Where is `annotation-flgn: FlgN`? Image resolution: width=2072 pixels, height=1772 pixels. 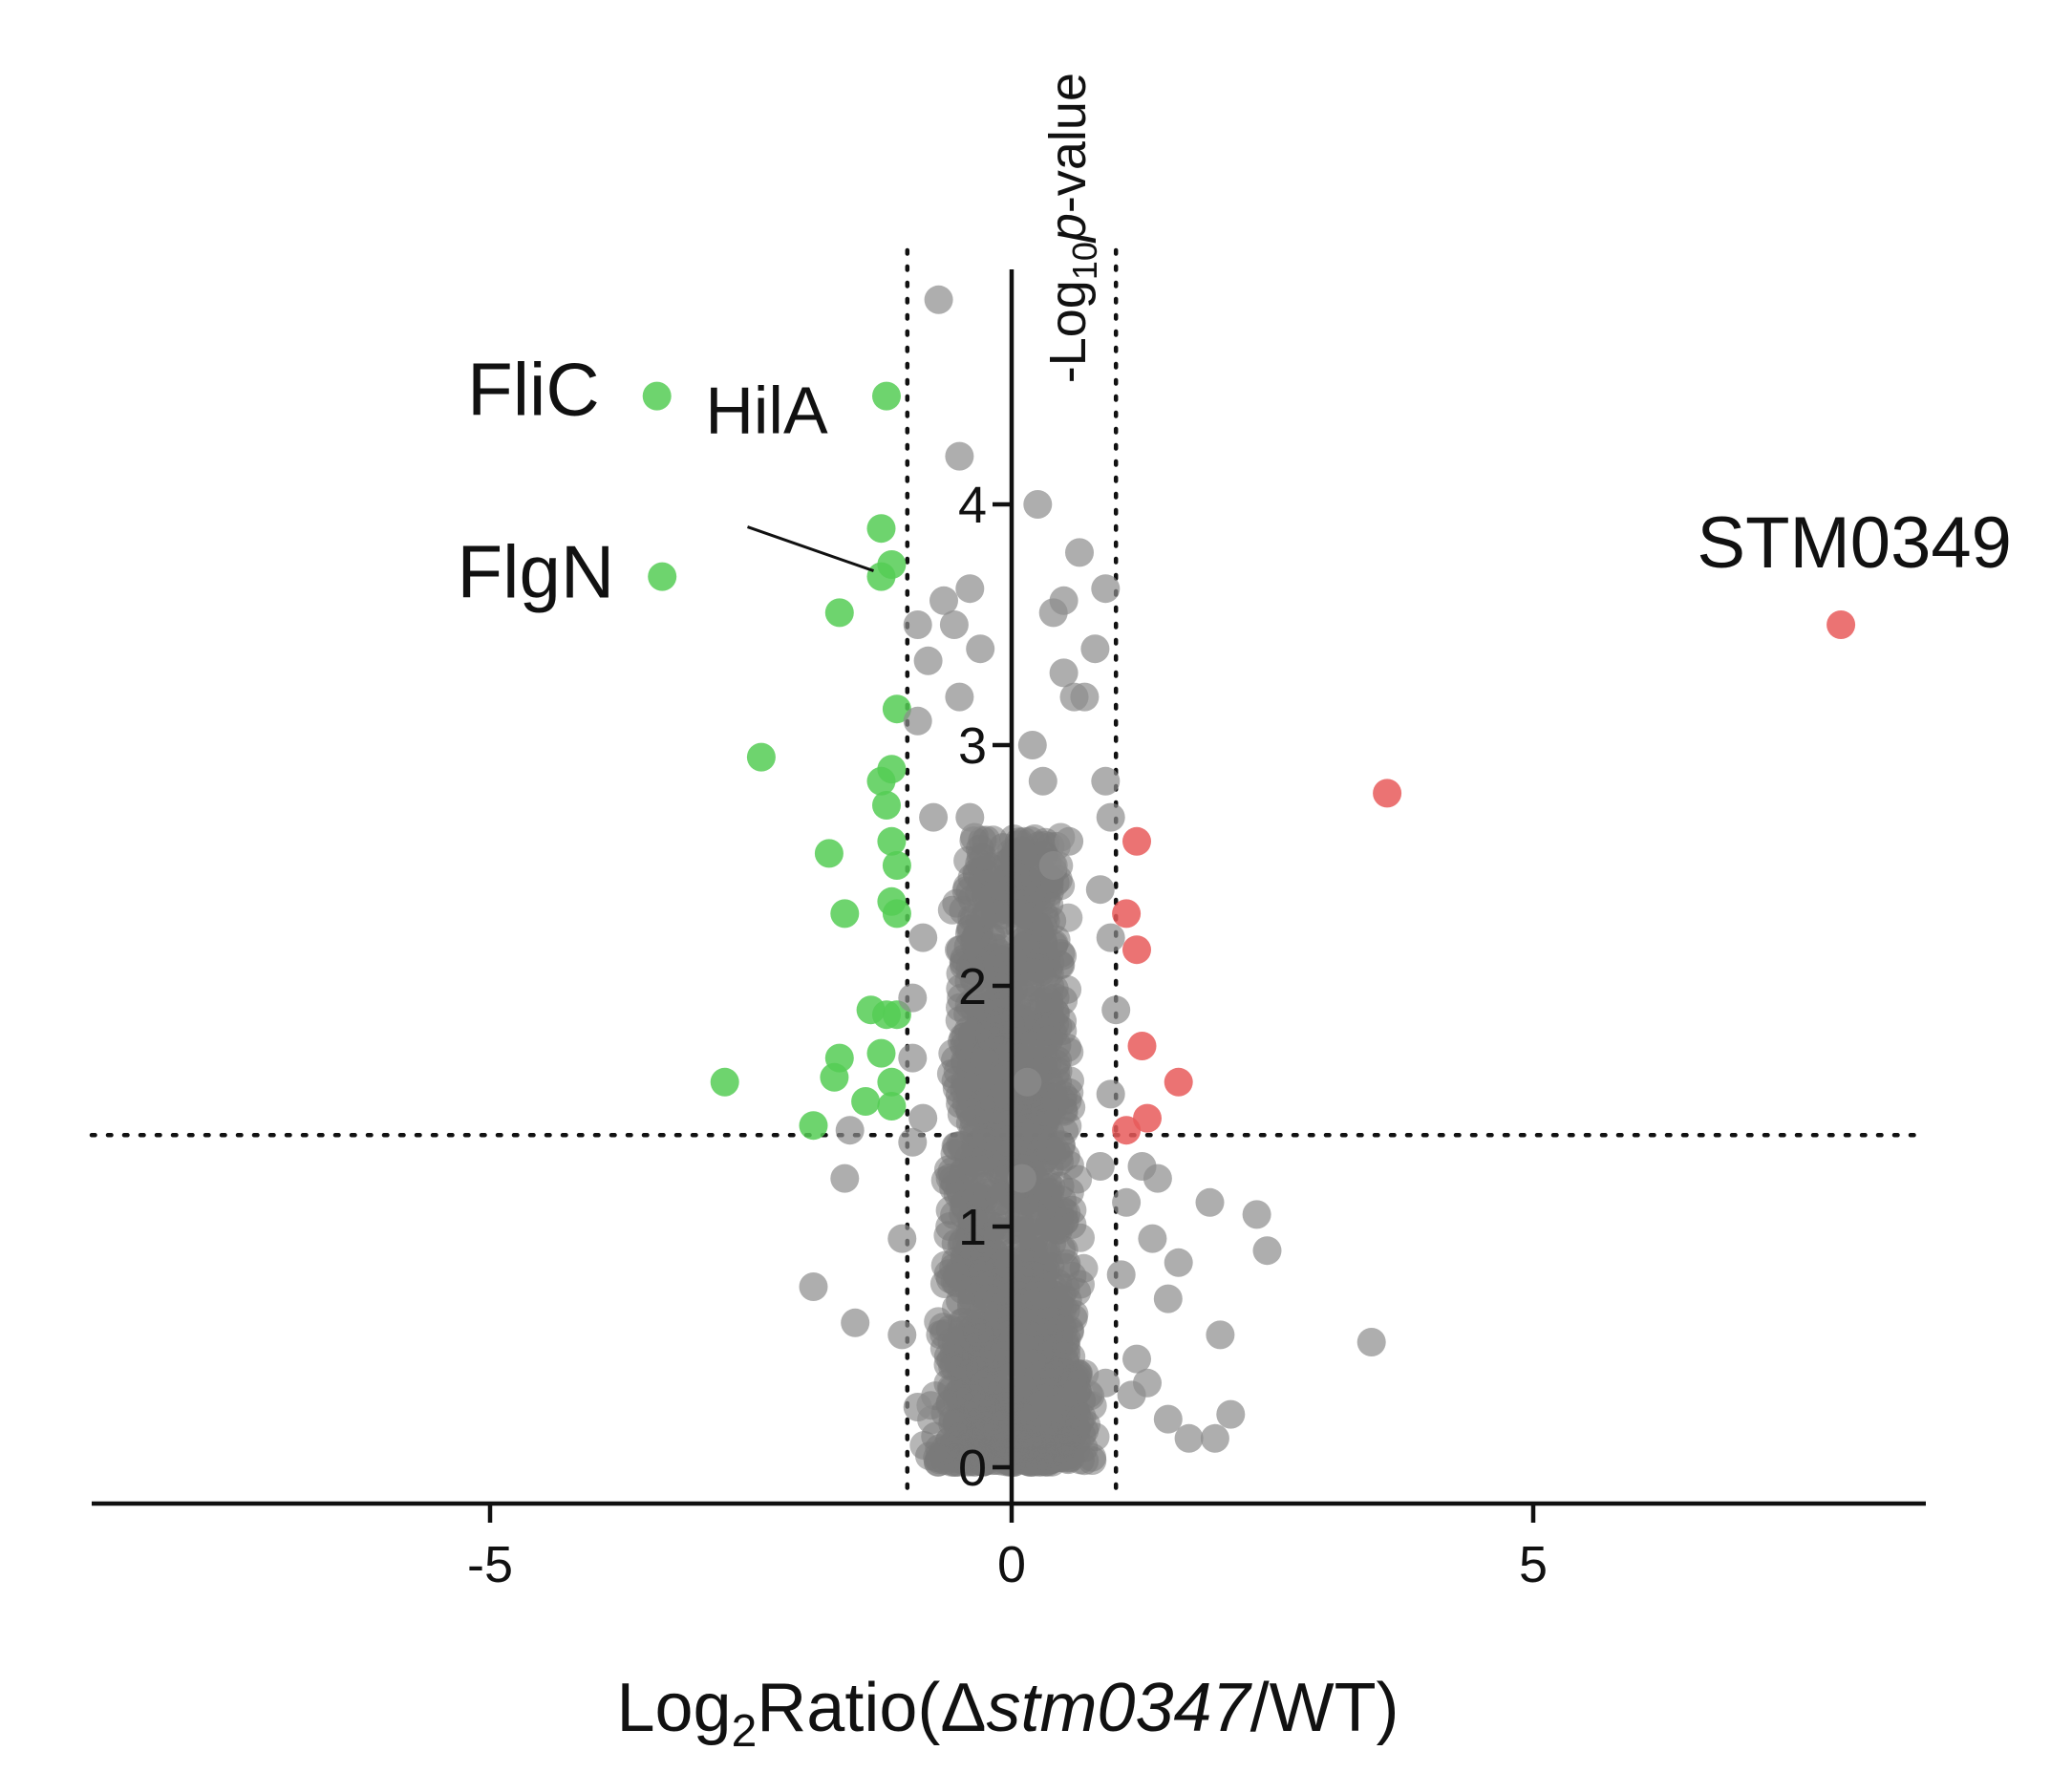 annotation-flgn: FlgN is located at coordinates (535, 572).